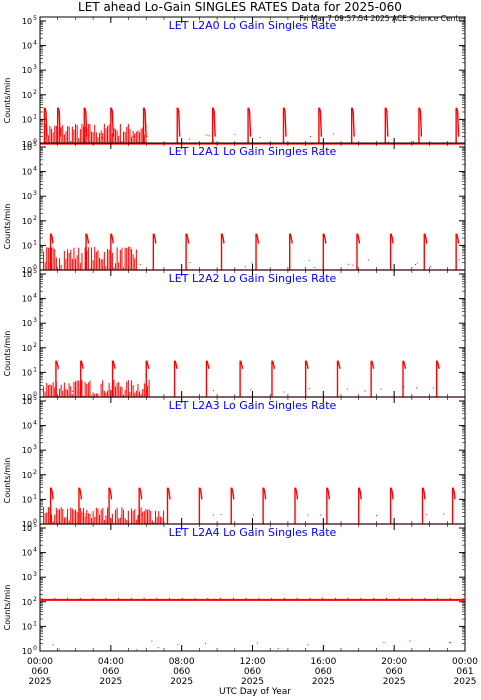 This screenshot has width=481, height=700. What do you see at coordinates (323, 662) in the screenshot?
I see `x-tick-label-time: 16:00` at bounding box center [323, 662].